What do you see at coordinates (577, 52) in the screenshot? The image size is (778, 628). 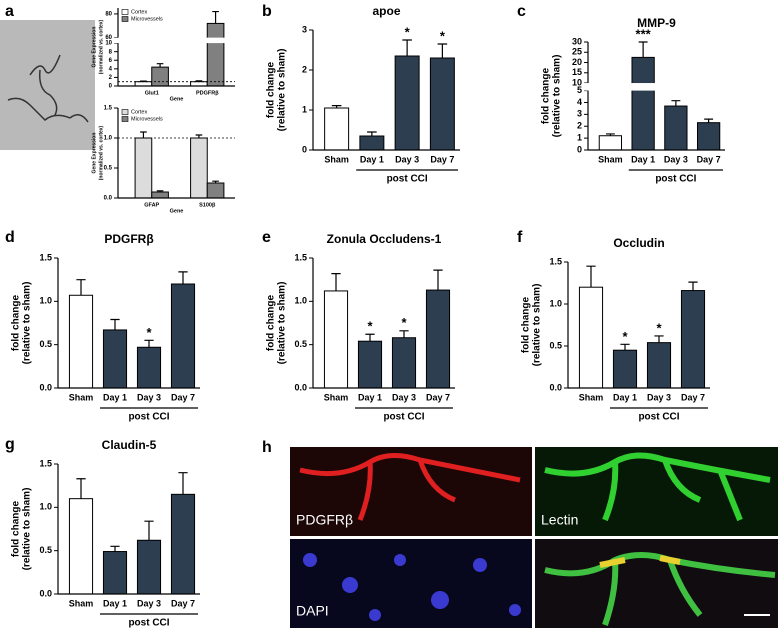 I see `y-tick-label: 25` at bounding box center [577, 52].